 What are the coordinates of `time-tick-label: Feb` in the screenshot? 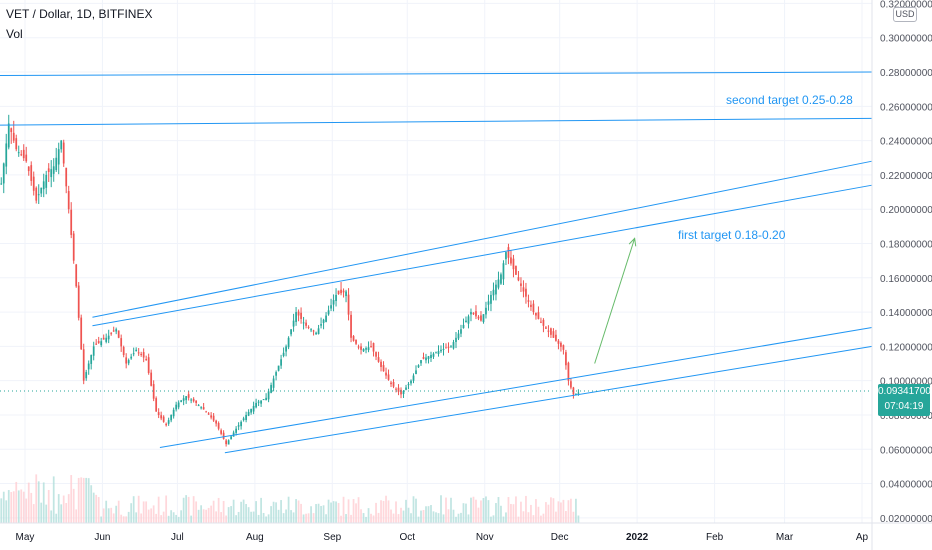 It's located at (715, 537).